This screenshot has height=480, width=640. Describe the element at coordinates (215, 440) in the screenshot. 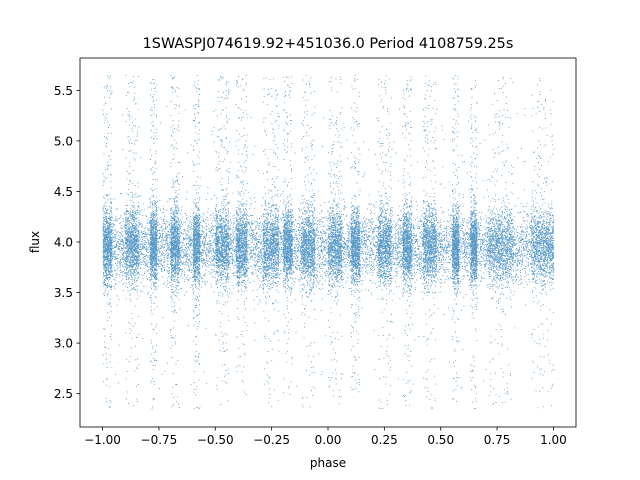

I see `x-tick-label: −0.50` at that location.